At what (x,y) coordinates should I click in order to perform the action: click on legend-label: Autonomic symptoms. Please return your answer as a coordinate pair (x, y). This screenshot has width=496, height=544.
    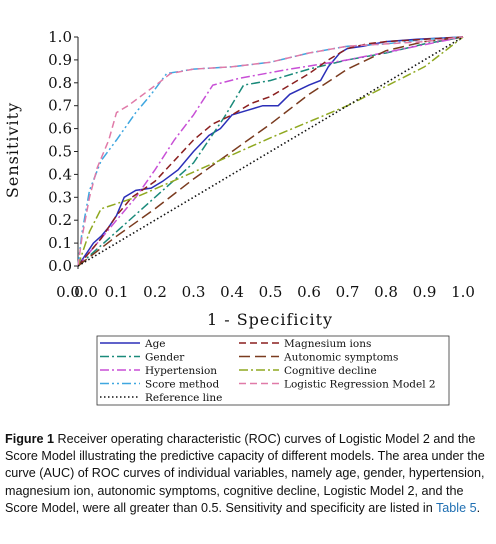
    Looking at the image, I should click on (340, 358).